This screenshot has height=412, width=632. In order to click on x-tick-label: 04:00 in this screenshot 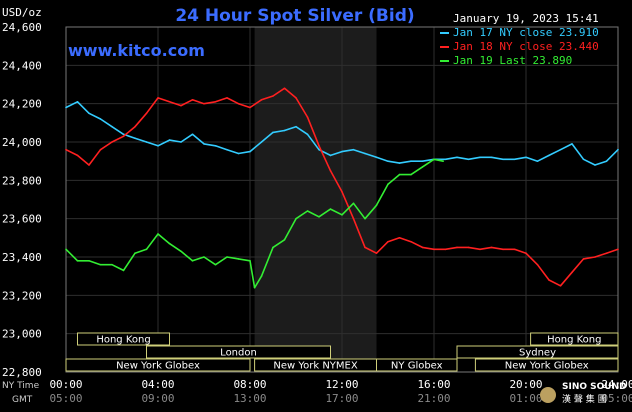, I will do `click(157, 384)`.